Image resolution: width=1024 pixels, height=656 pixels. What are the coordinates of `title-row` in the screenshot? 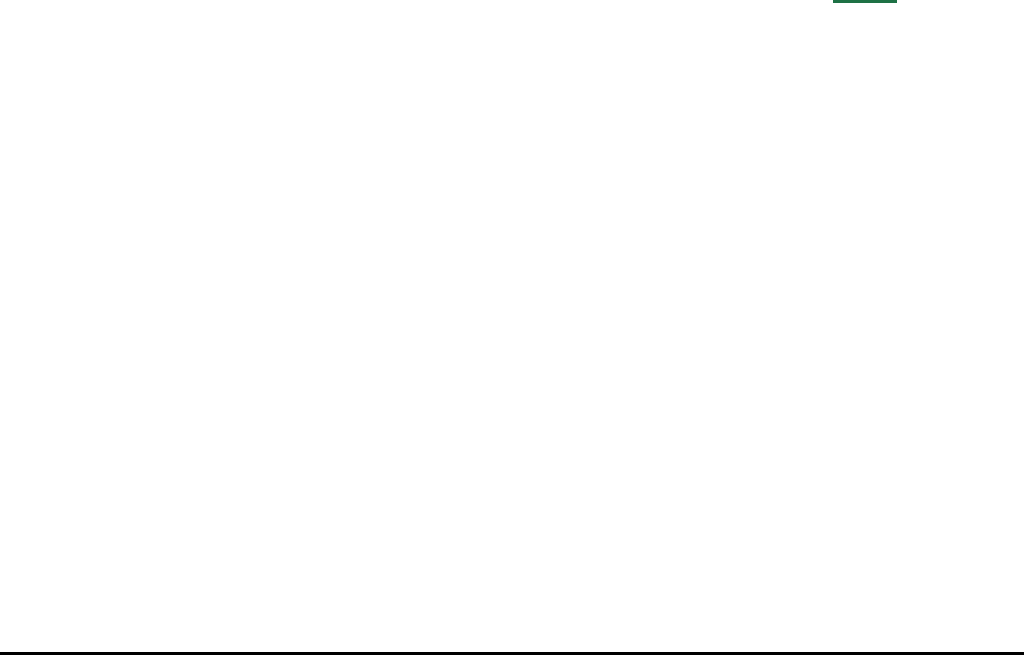 It's located at (512, 19).